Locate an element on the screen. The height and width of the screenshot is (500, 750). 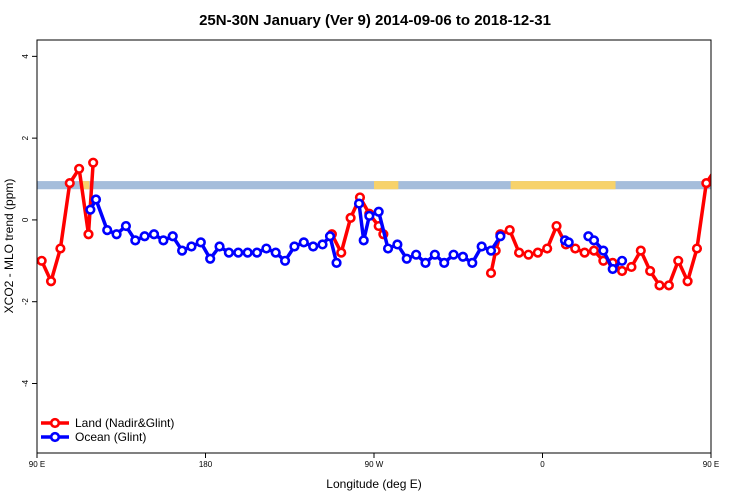
x-tick-label: 90 W is located at coordinates (374, 464).